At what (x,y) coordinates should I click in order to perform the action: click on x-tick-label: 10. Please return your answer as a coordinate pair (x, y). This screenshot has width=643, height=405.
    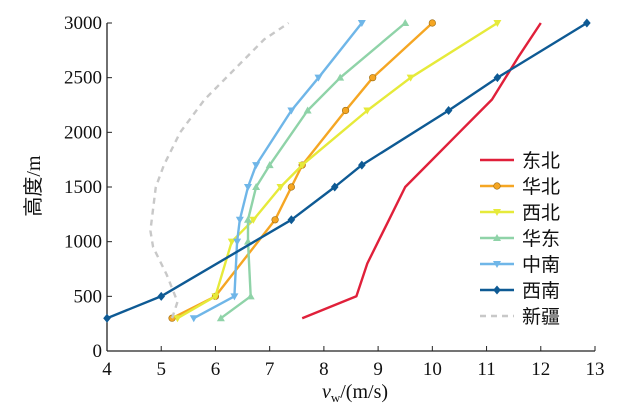
    Looking at the image, I should click on (432, 369).